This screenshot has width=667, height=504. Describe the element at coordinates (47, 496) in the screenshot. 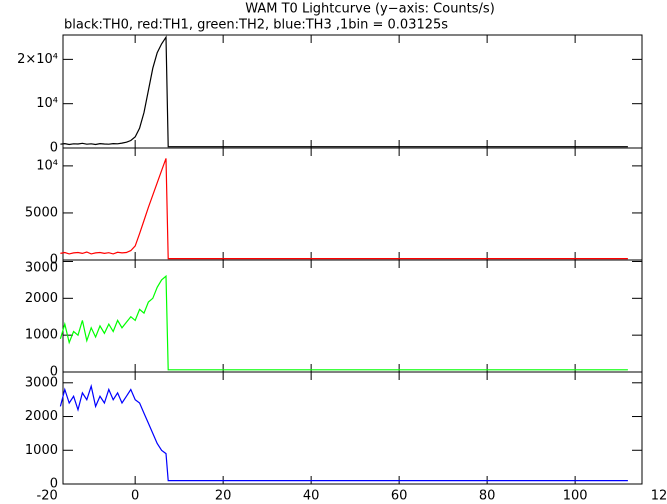

I see `x-tick-label: -20` at that location.